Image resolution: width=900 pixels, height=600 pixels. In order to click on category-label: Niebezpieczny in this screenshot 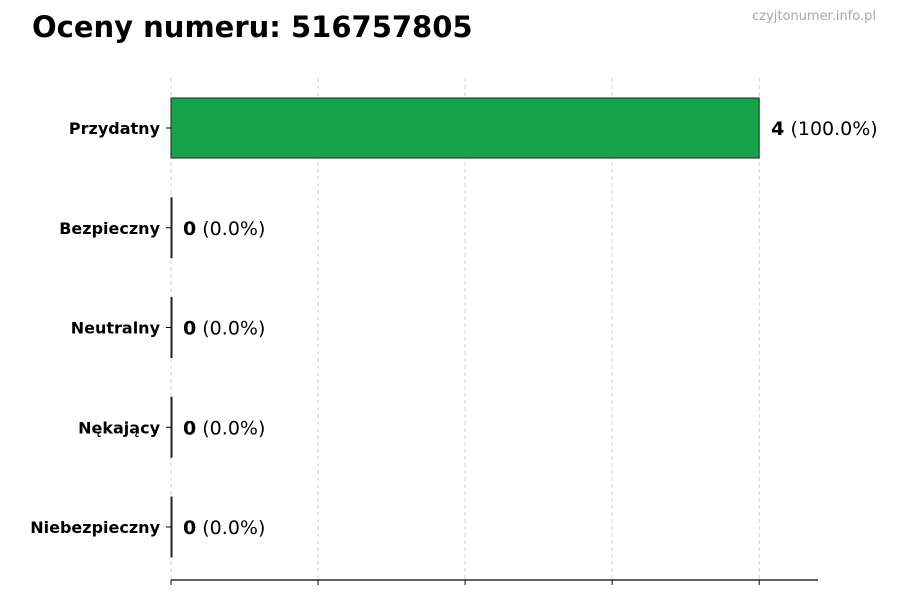, I will do `click(95, 527)`.